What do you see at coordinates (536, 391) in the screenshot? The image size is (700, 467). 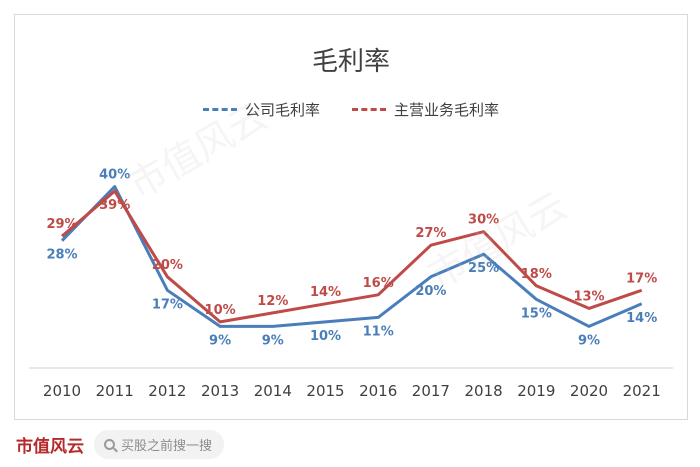 I see `x-tick-label: 2019` at bounding box center [536, 391].